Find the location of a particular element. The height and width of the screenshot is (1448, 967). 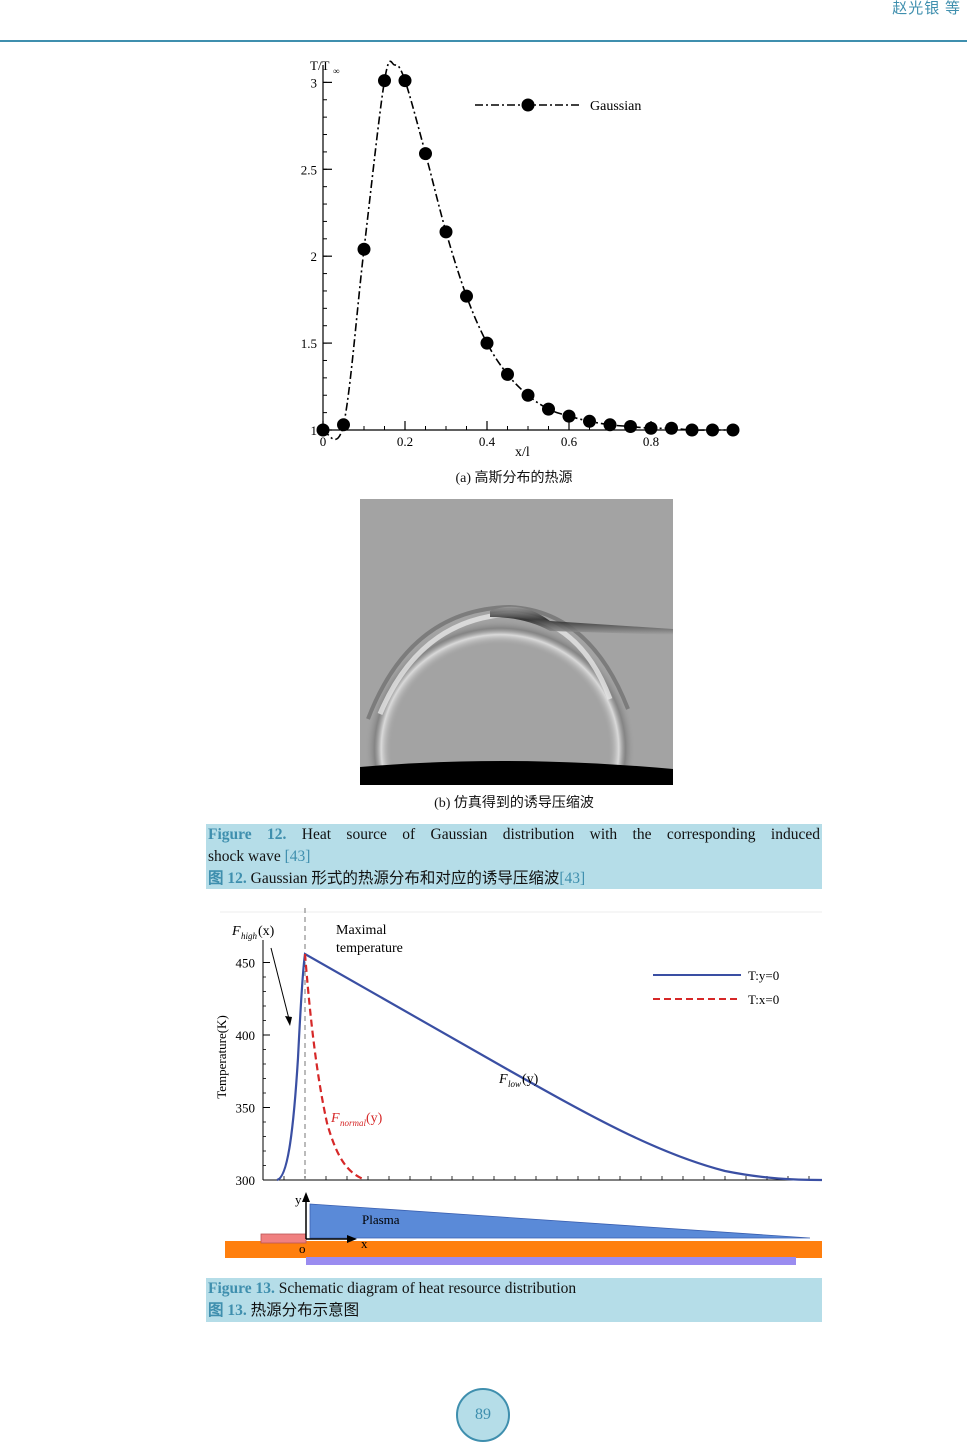

plasma-label: Plasma is located at coordinates (381, 1219).